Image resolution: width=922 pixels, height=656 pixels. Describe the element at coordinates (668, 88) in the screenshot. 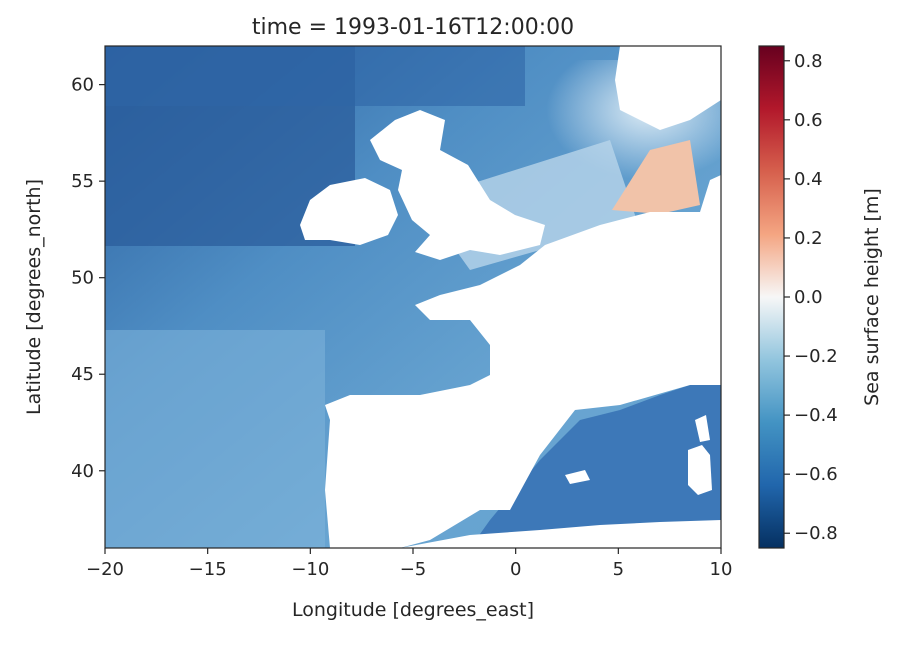

I see `land-scandinavia` at that location.